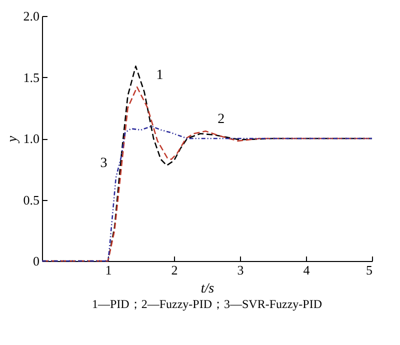 Image resolution: width=400 pixels, height=345 pixels. What do you see at coordinates (31, 138) in the screenshot?
I see `y-tick-label: 1.0` at bounding box center [31, 138].